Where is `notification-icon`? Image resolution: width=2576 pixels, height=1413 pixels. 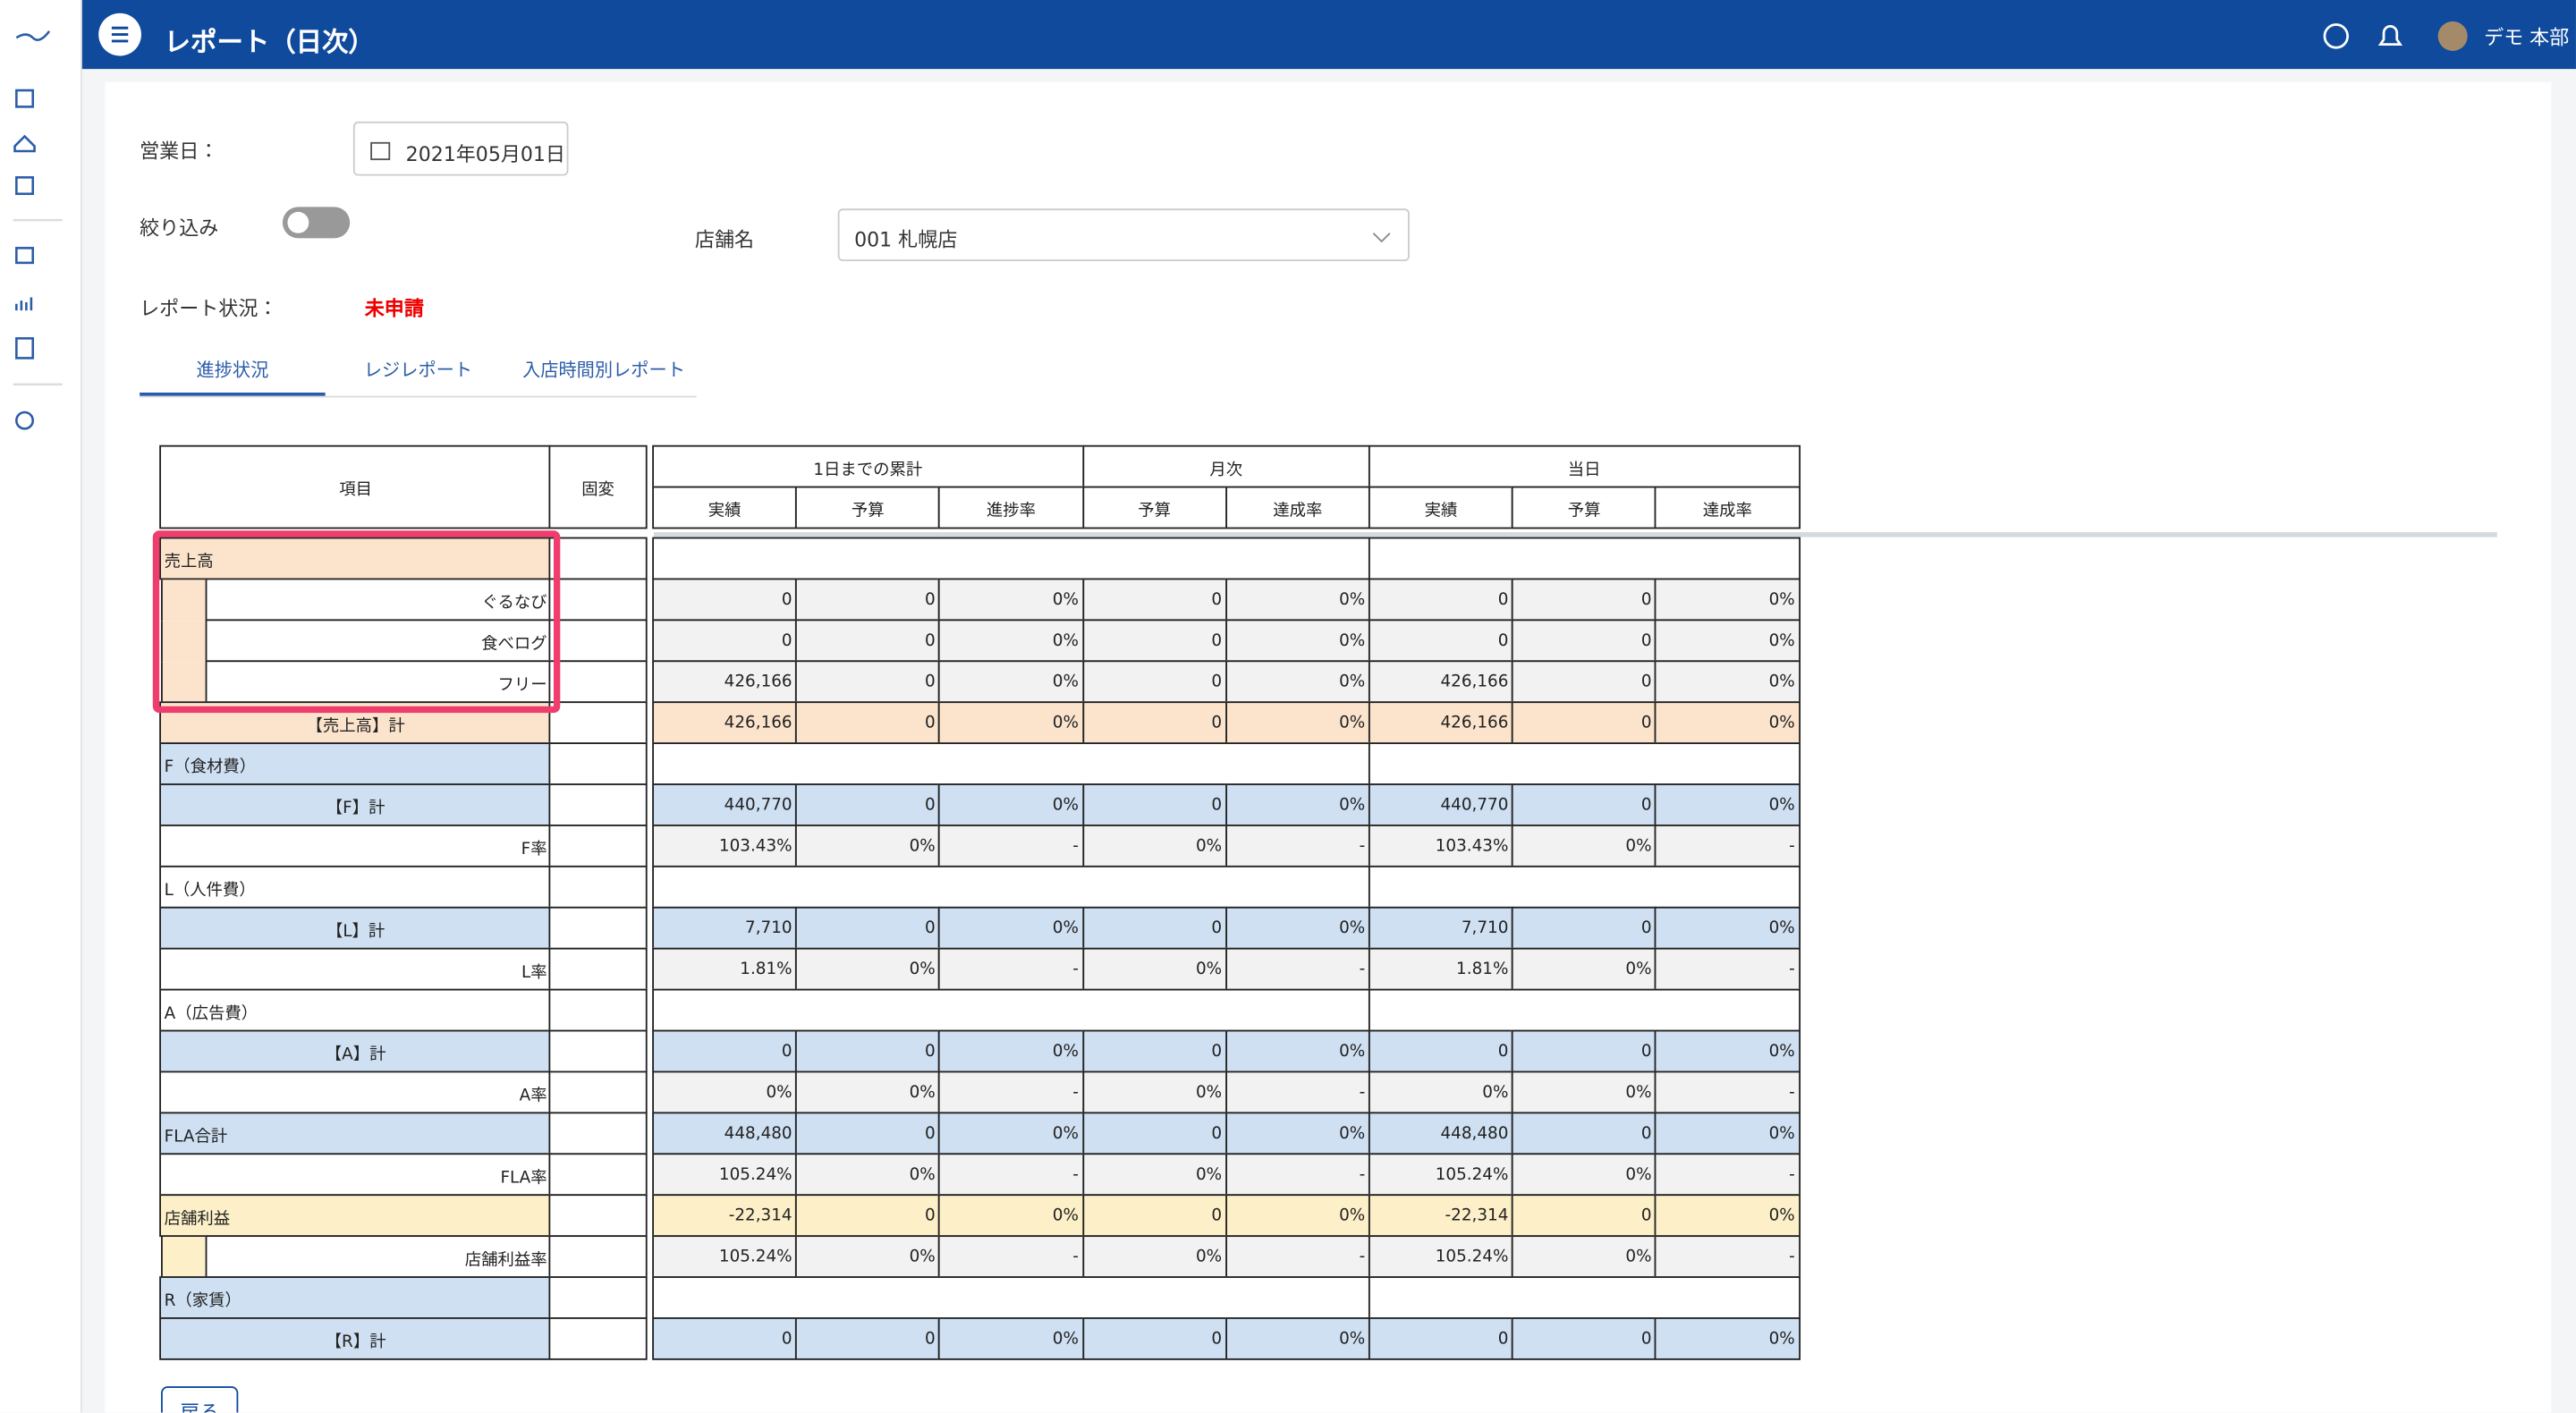
notification-icon is located at coordinates (2389, 35).